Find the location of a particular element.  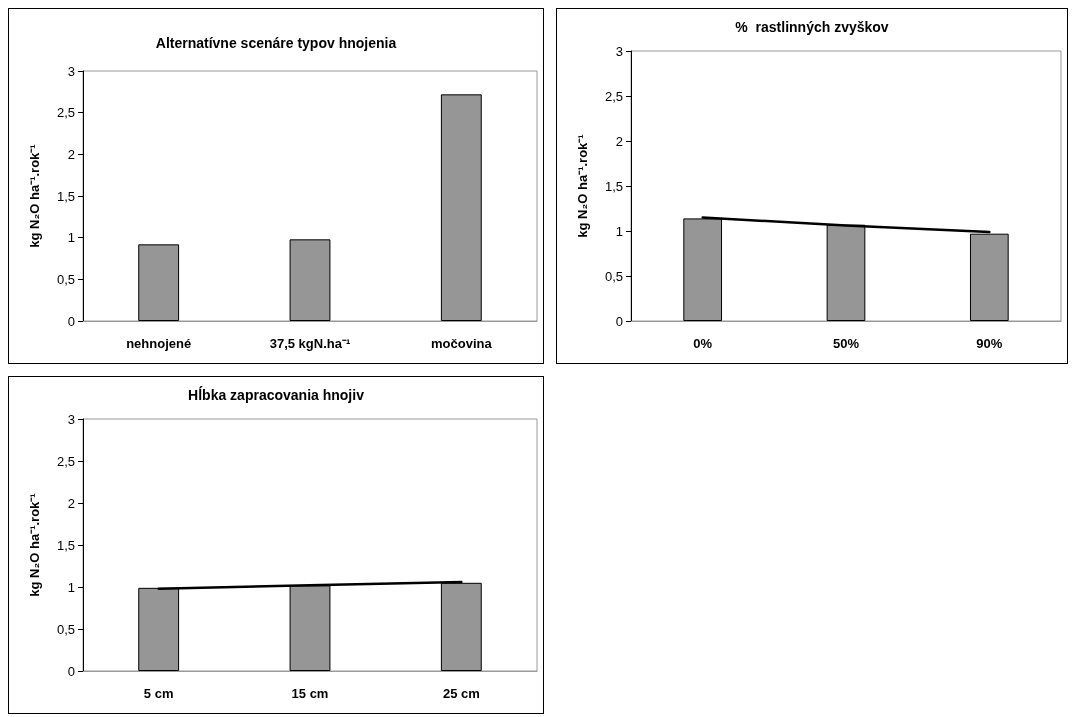

x-tick-label: 25 cm is located at coordinates (461, 693).